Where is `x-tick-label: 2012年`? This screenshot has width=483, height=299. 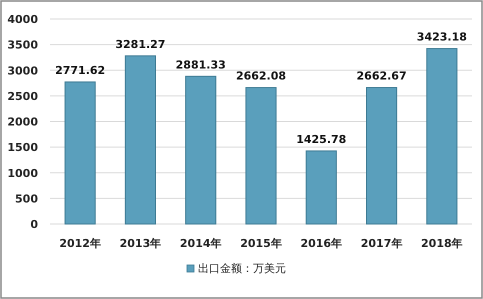
x-tick-label: 2012年 is located at coordinates (80, 243).